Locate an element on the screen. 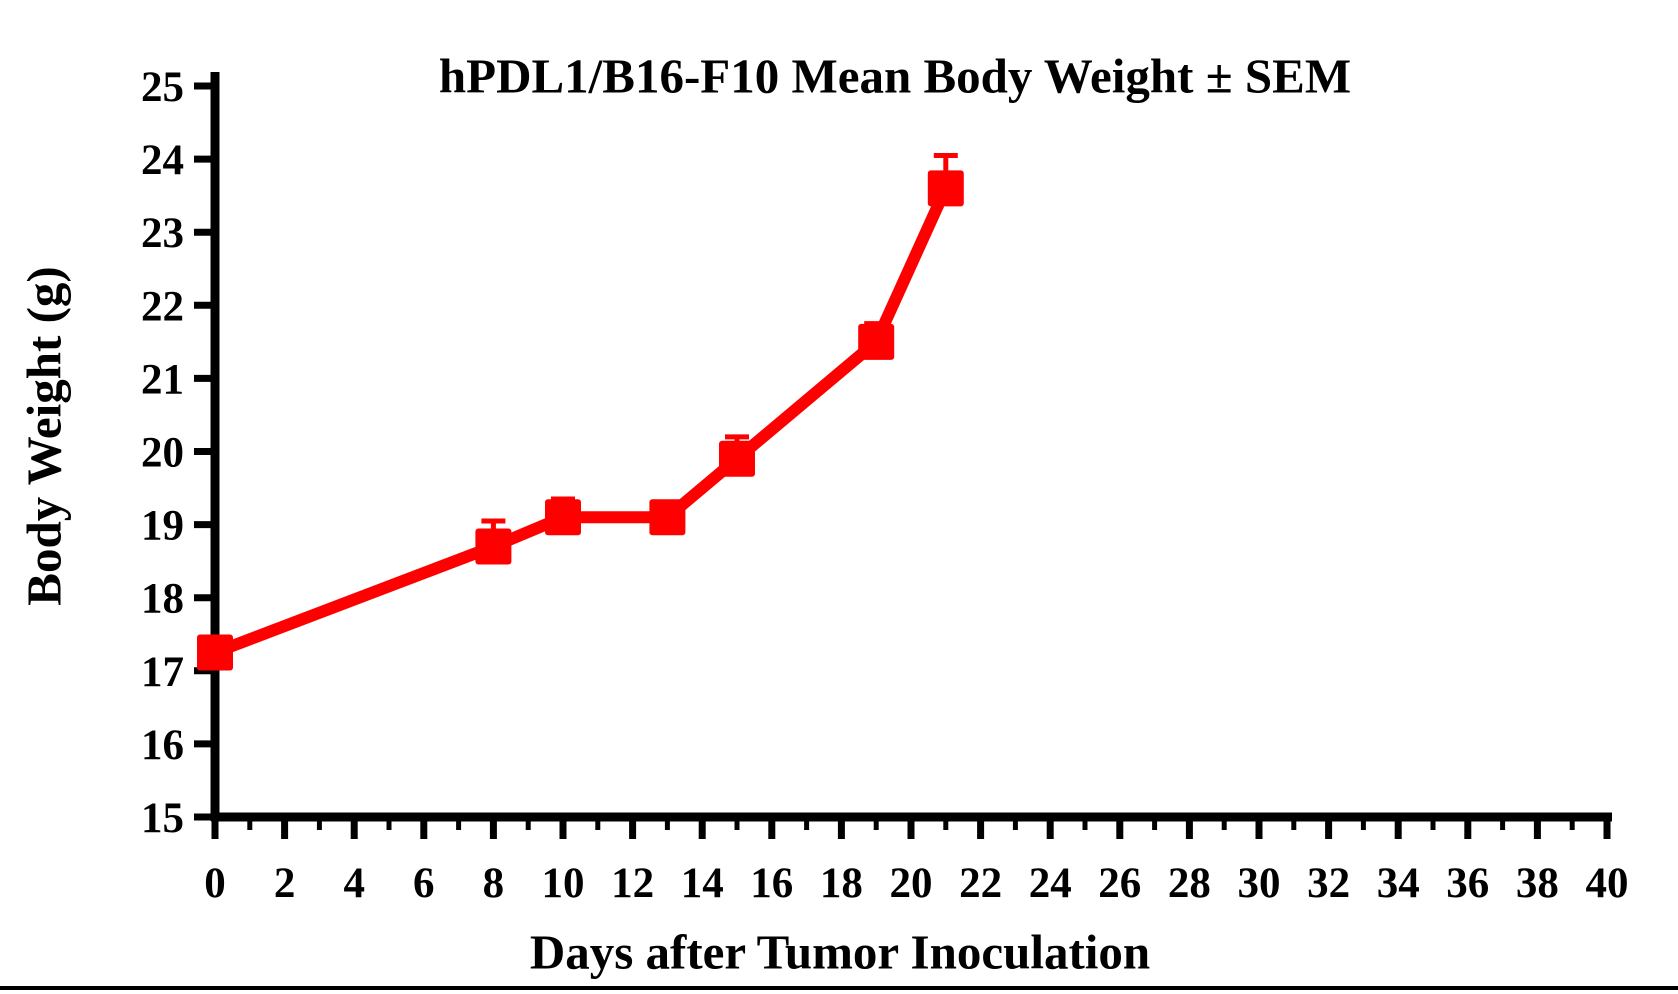  y-tick-label: 24 is located at coordinates (162, 160).